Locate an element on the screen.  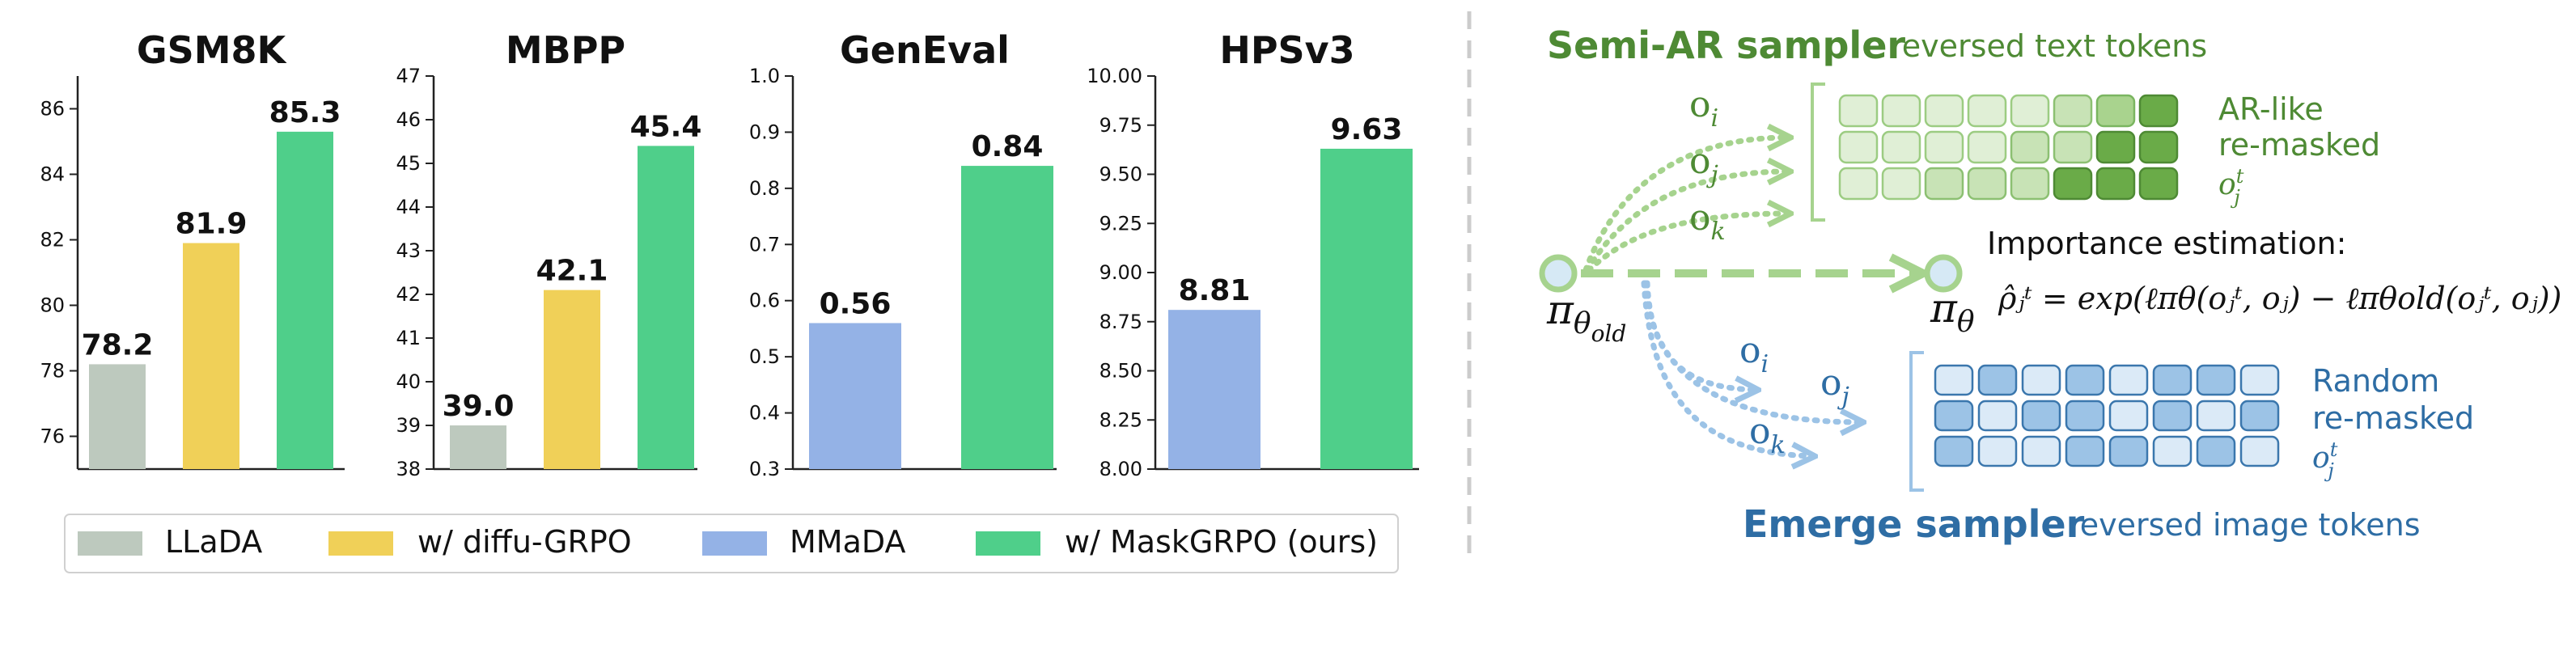
semi-ar-subtitle: reversed text tokens is located at coordinates (2048, 46).